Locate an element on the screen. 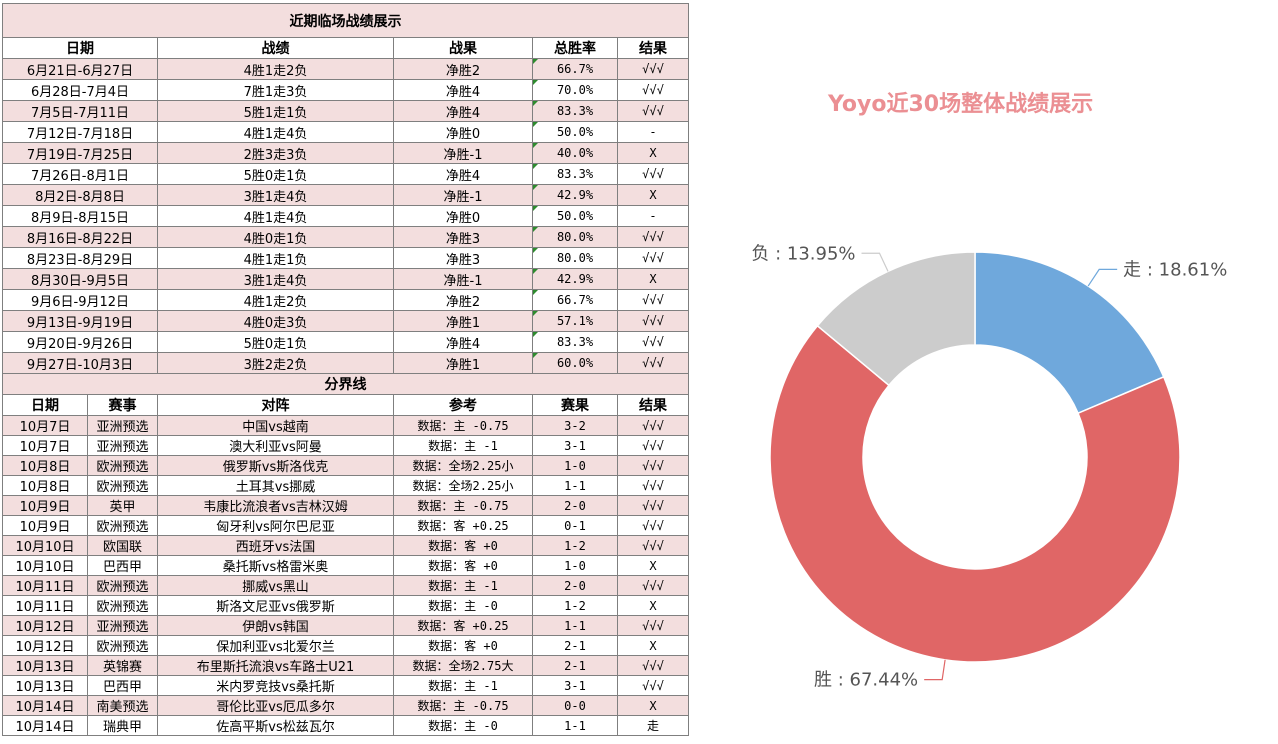  match-league-cell: 南美预选 is located at coordinates (122, 705).